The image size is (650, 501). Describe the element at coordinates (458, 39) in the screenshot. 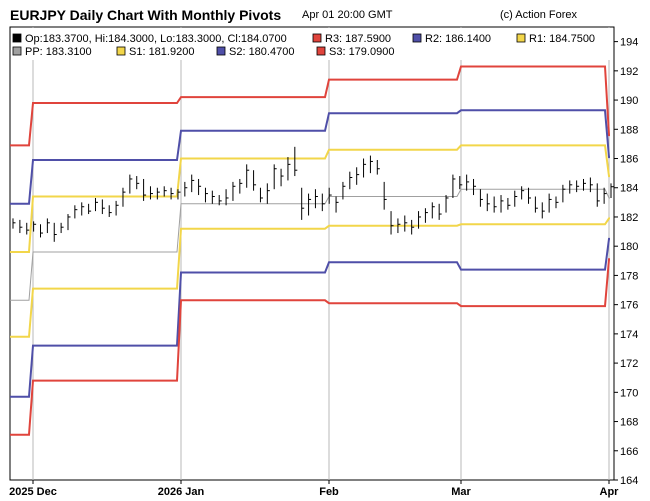

I see `legend-label-r2: R2: 186.1400` at that location.